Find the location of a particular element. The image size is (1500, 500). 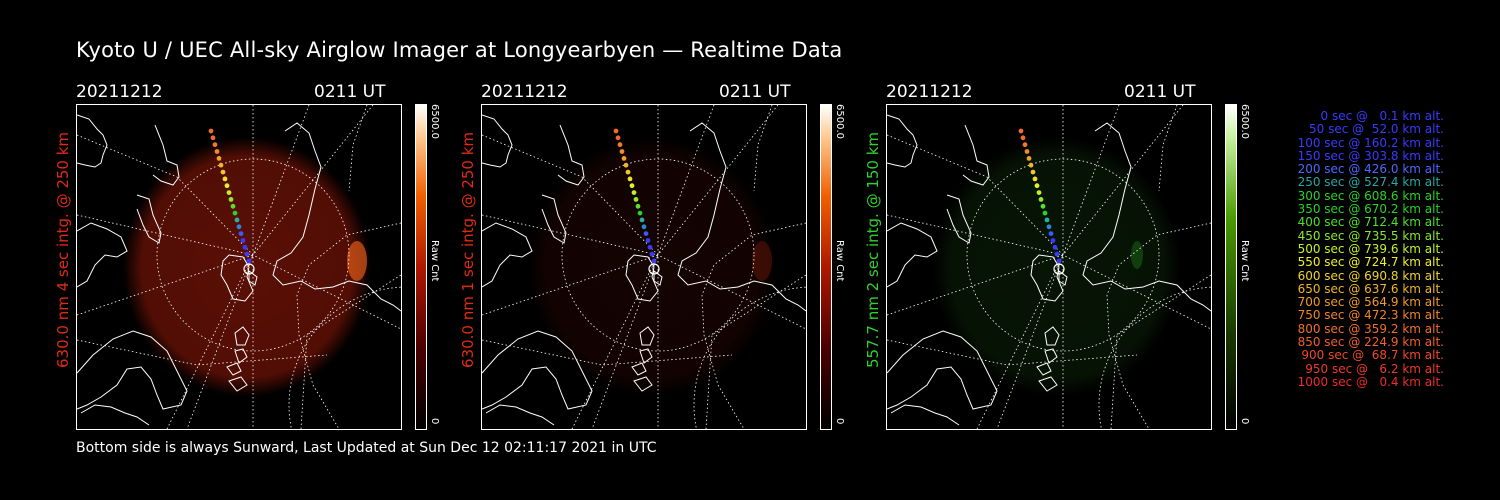

legend-item: 100 sec @ 160.2 km alt. is located at coordinates (1370, 142).